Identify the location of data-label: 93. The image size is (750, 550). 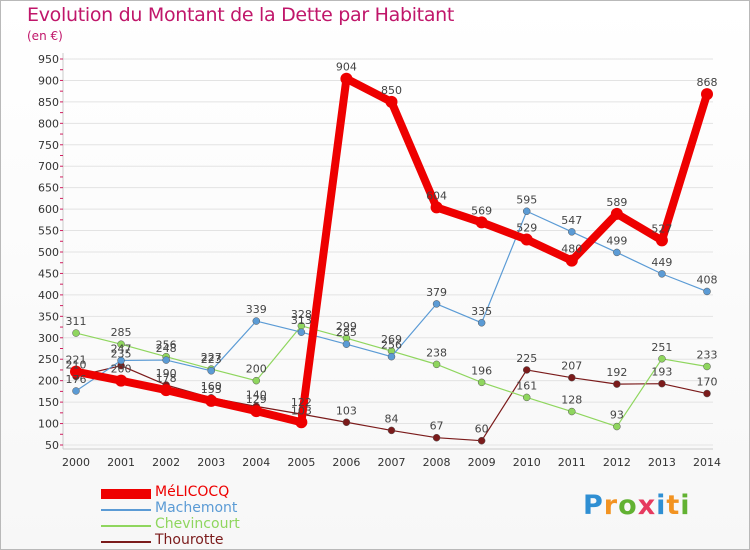
(617, 415).